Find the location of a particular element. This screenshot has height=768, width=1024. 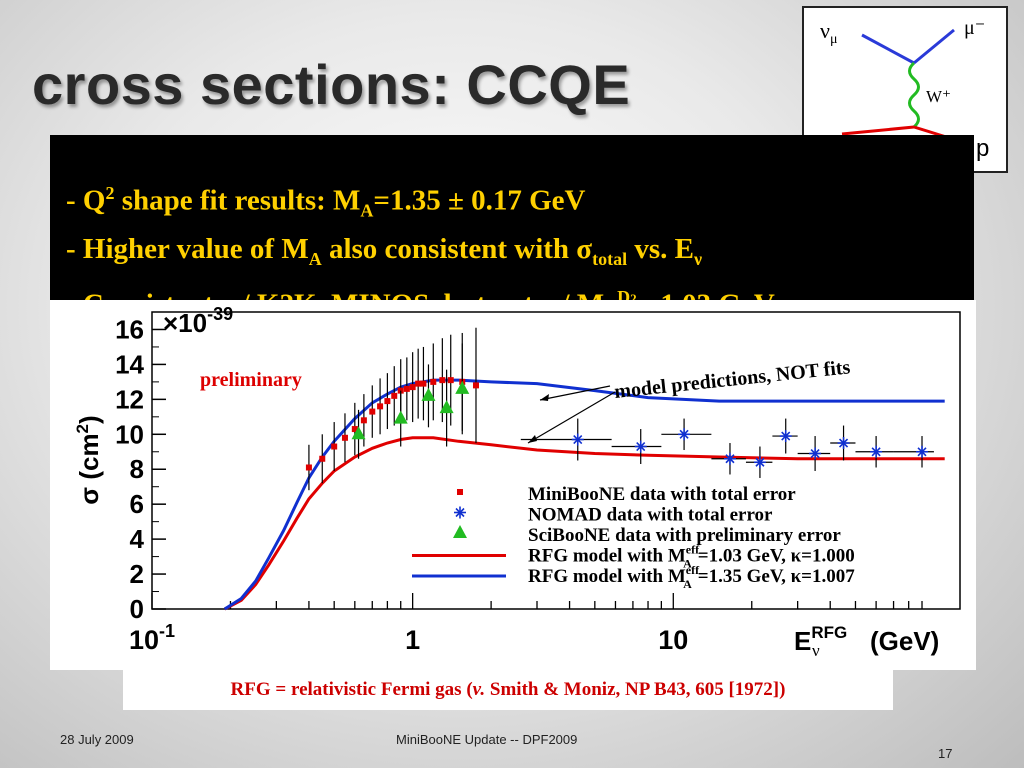

w-boson-line is located at coordinates (914, 95).